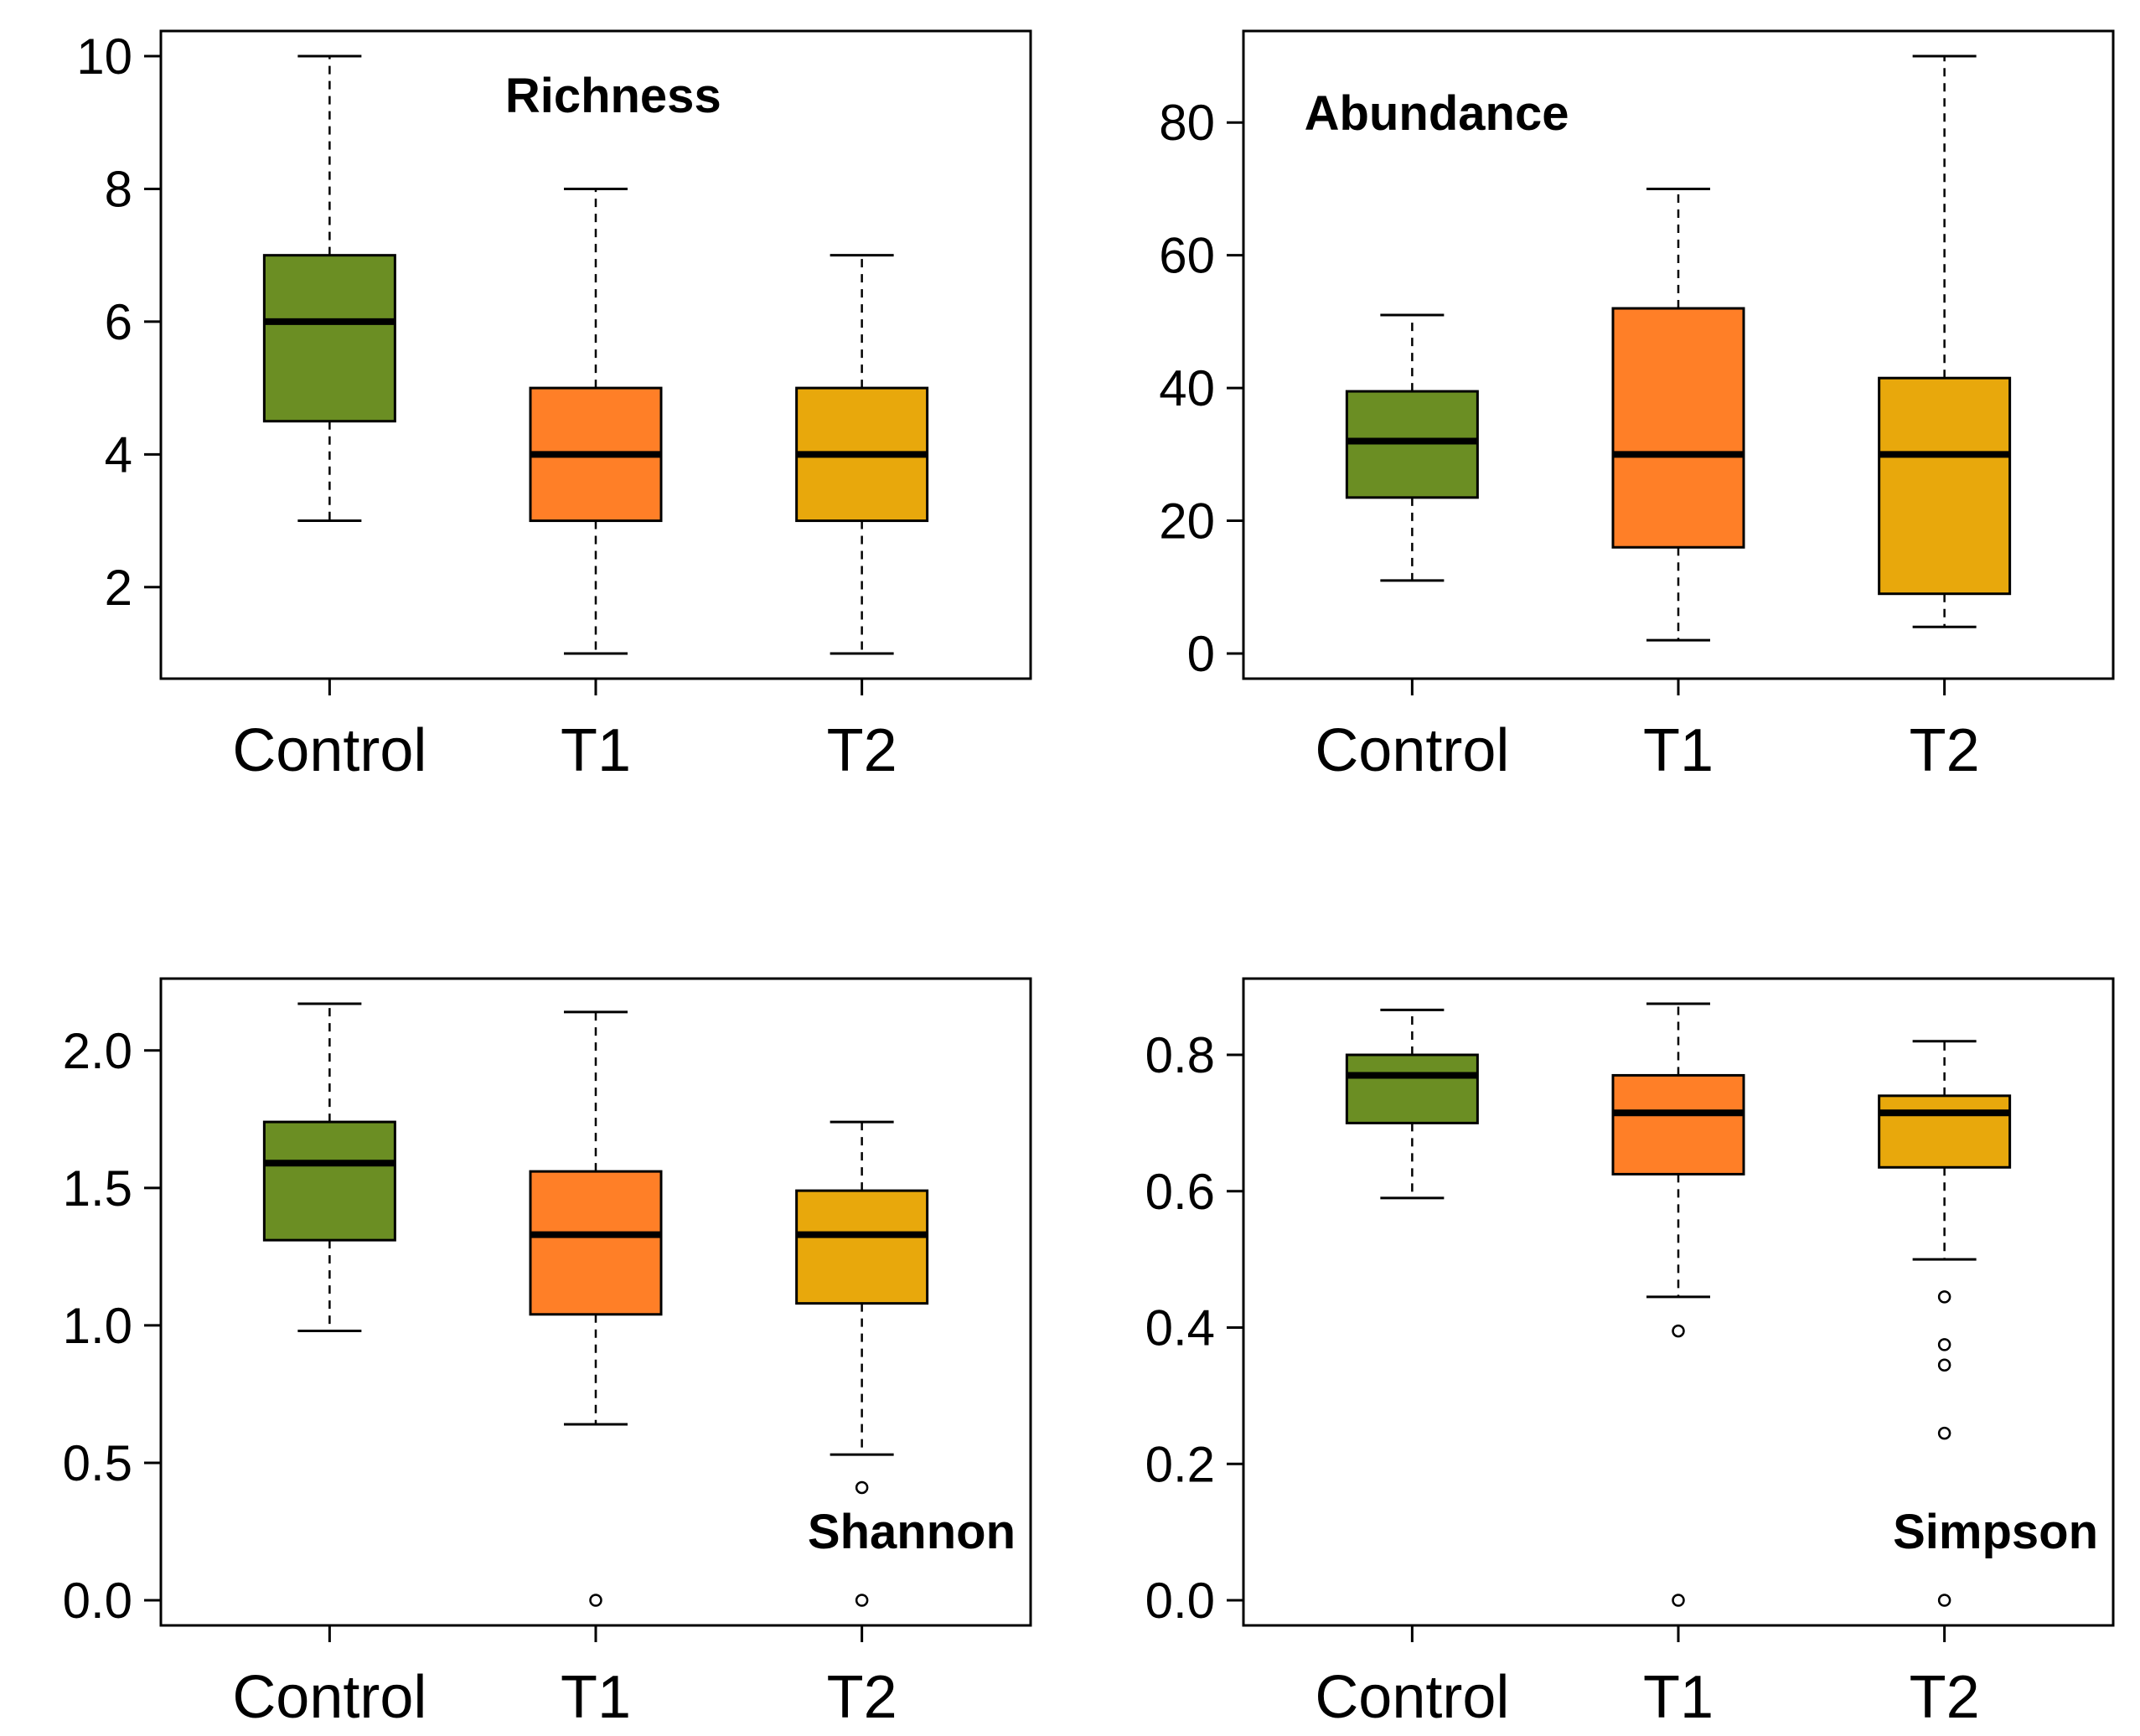 The width and height of the screenshot is (2140, 1736). Describe the element at coordinates (1187, 388) in the screenshot. I see `y-tick-label: 40` at that location.